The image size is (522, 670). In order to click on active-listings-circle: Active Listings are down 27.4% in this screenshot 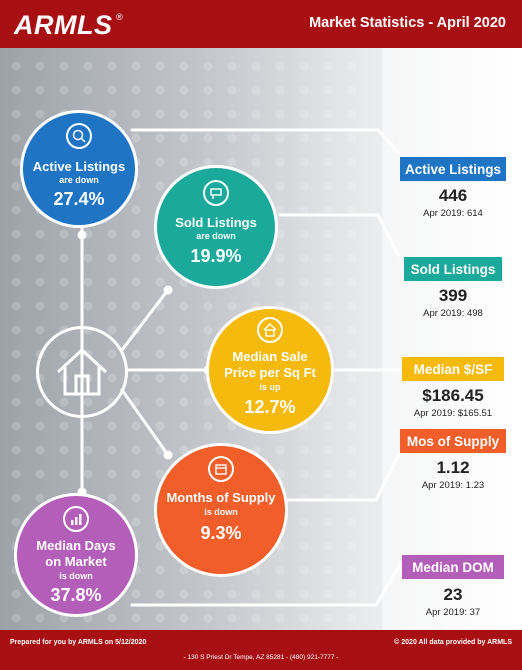, I will do `click(79, 169)`.